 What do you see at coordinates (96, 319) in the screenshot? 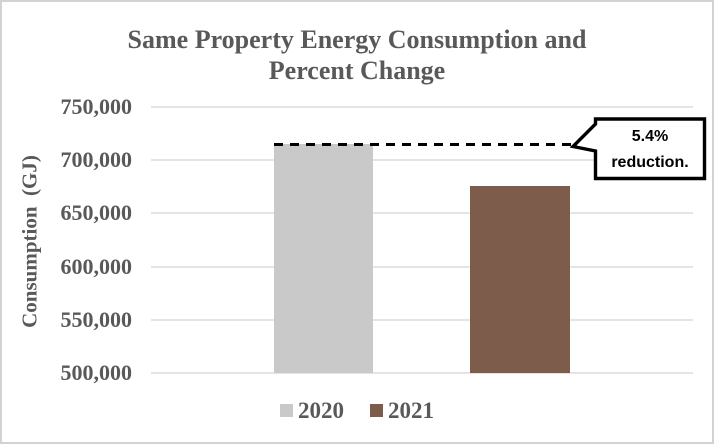
I see `y-tick-label: 550,000` at bounding box center [96, 319].